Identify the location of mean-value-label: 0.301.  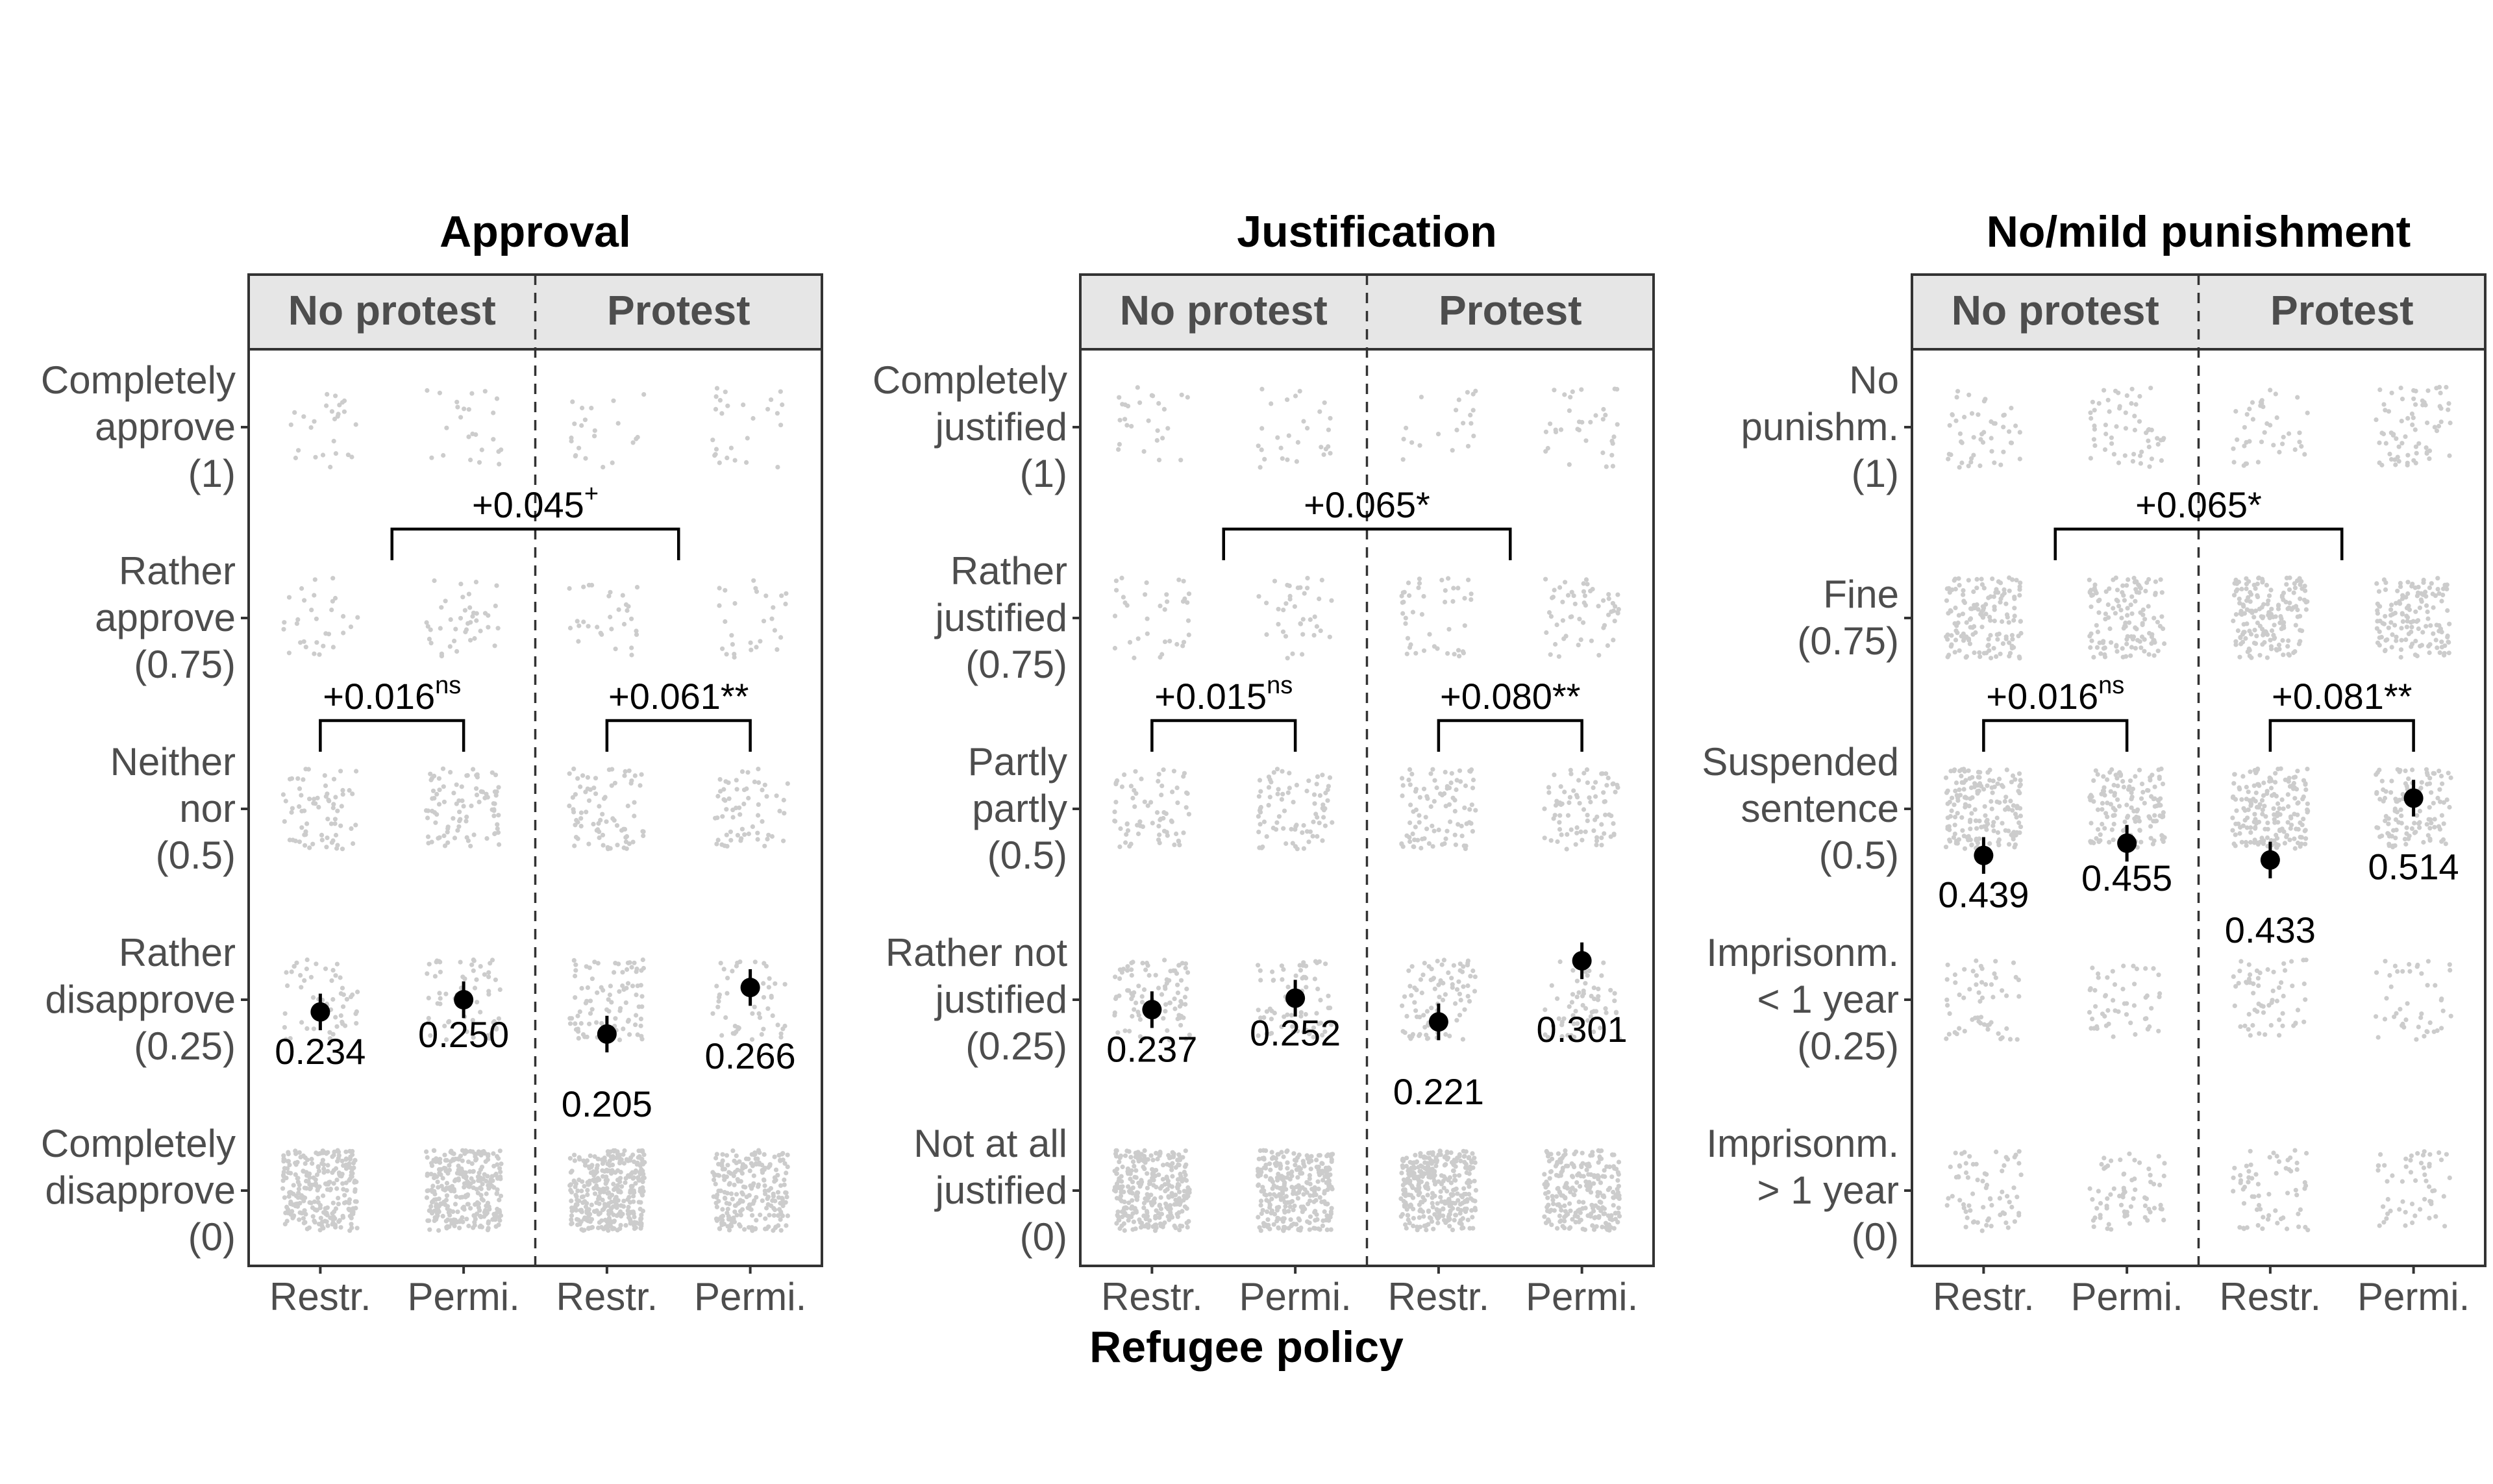
(1582, 1029).